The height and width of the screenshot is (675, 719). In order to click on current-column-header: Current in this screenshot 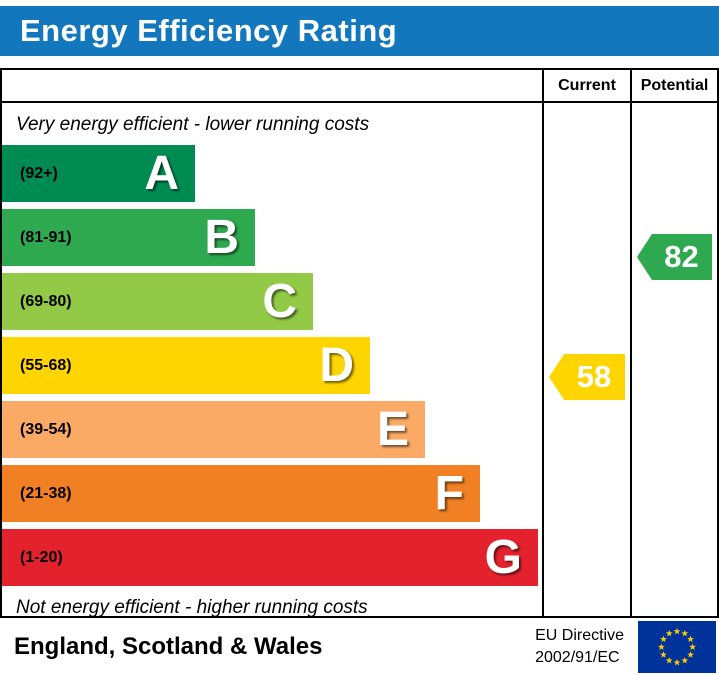, I will do `click(586, 85)`.